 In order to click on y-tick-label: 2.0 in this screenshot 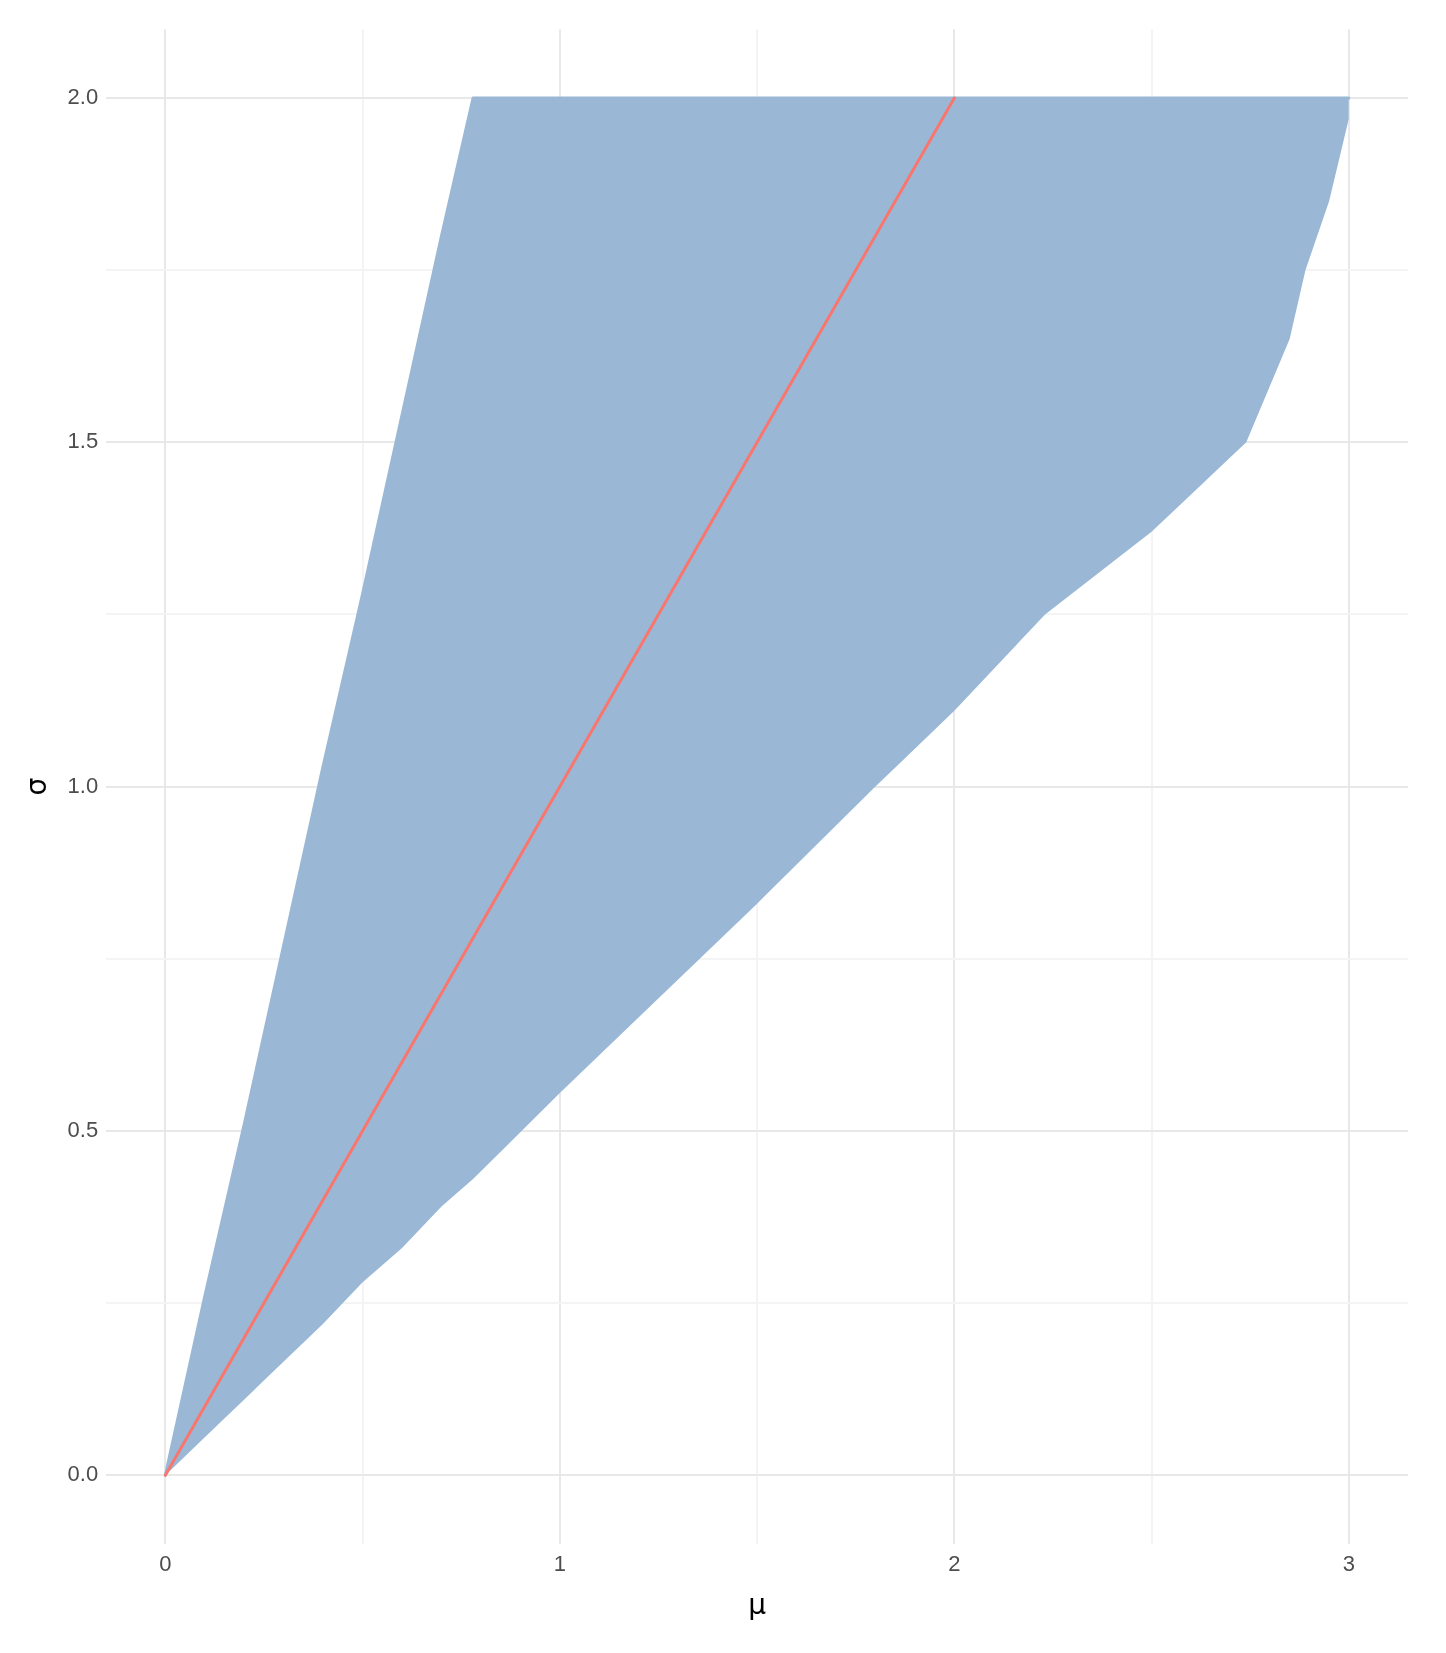, I will do `click(83, 97)`.